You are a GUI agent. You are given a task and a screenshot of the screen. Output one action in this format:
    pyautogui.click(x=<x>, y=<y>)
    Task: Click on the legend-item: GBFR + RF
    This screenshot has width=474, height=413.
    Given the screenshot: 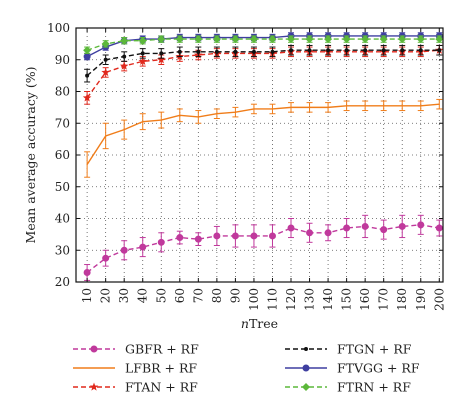 What is the action you would take?
    pyautogui.click(x=136, y=349)
    